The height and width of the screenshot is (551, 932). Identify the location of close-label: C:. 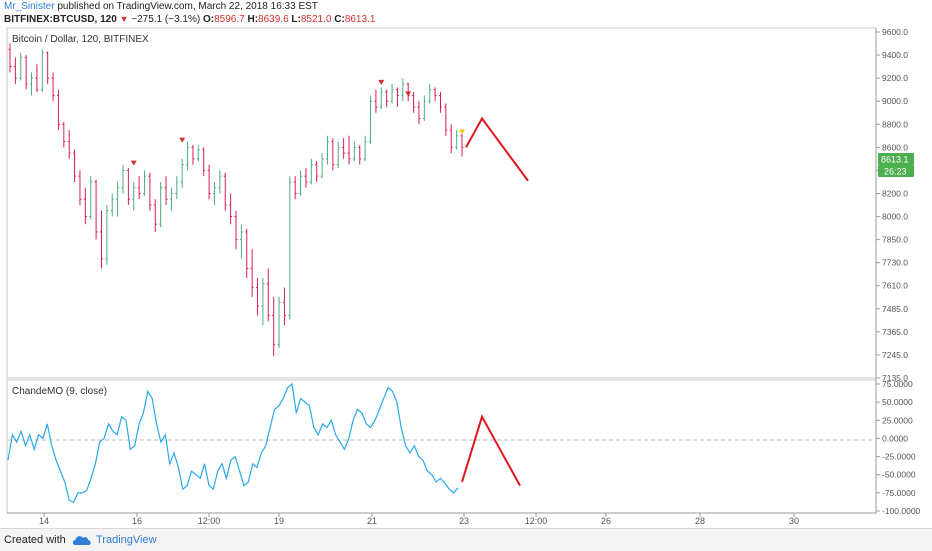
(339, 19).